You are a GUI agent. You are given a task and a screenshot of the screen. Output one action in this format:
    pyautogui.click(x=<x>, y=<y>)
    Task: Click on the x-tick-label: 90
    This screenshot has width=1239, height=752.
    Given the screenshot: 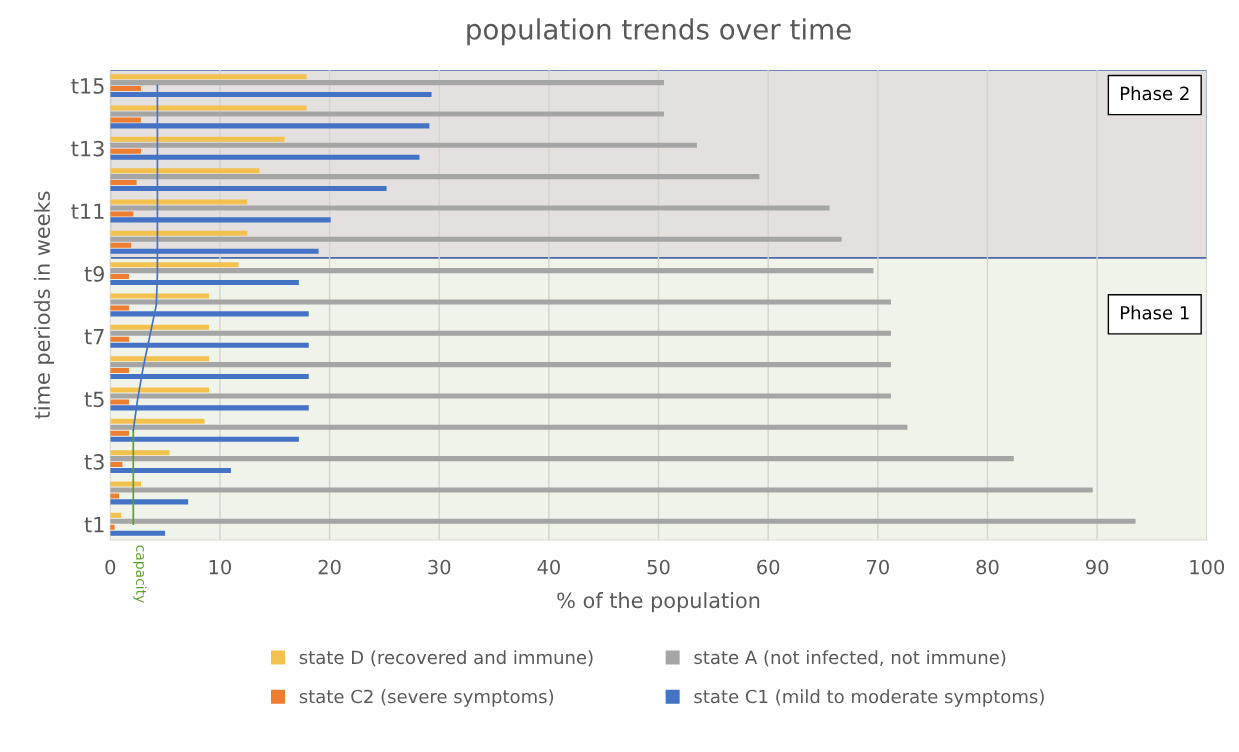 What is the action you would take?
    pyautogui.click(x=1097, y=567)
    